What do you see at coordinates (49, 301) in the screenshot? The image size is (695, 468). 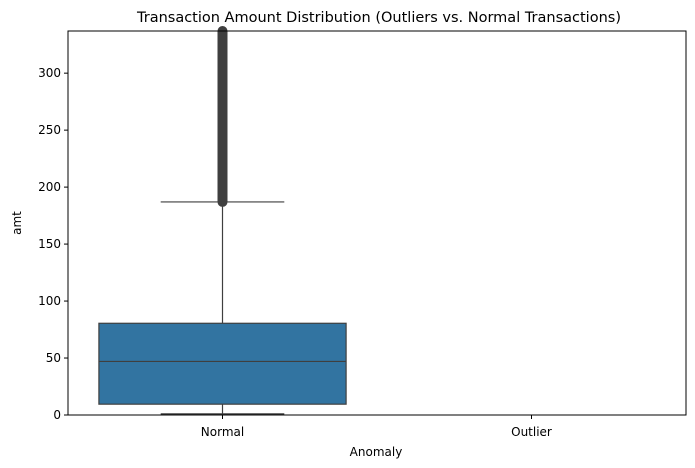 I see `y-tick-label: 100` at bounding box center [49, 301].